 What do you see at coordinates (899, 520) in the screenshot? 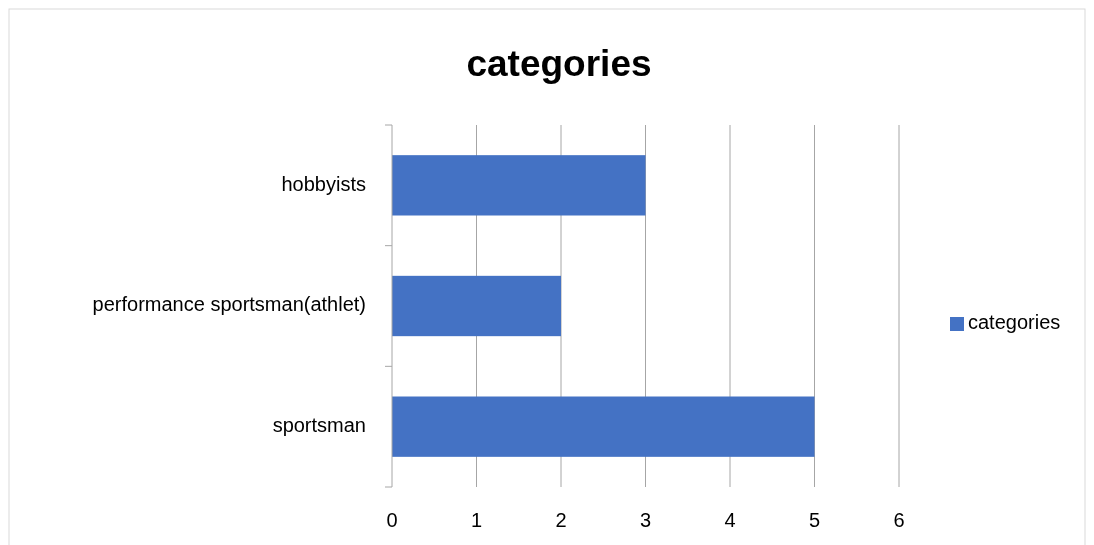
I see `x-tick-label: 6` at bounding box center [899, 520].